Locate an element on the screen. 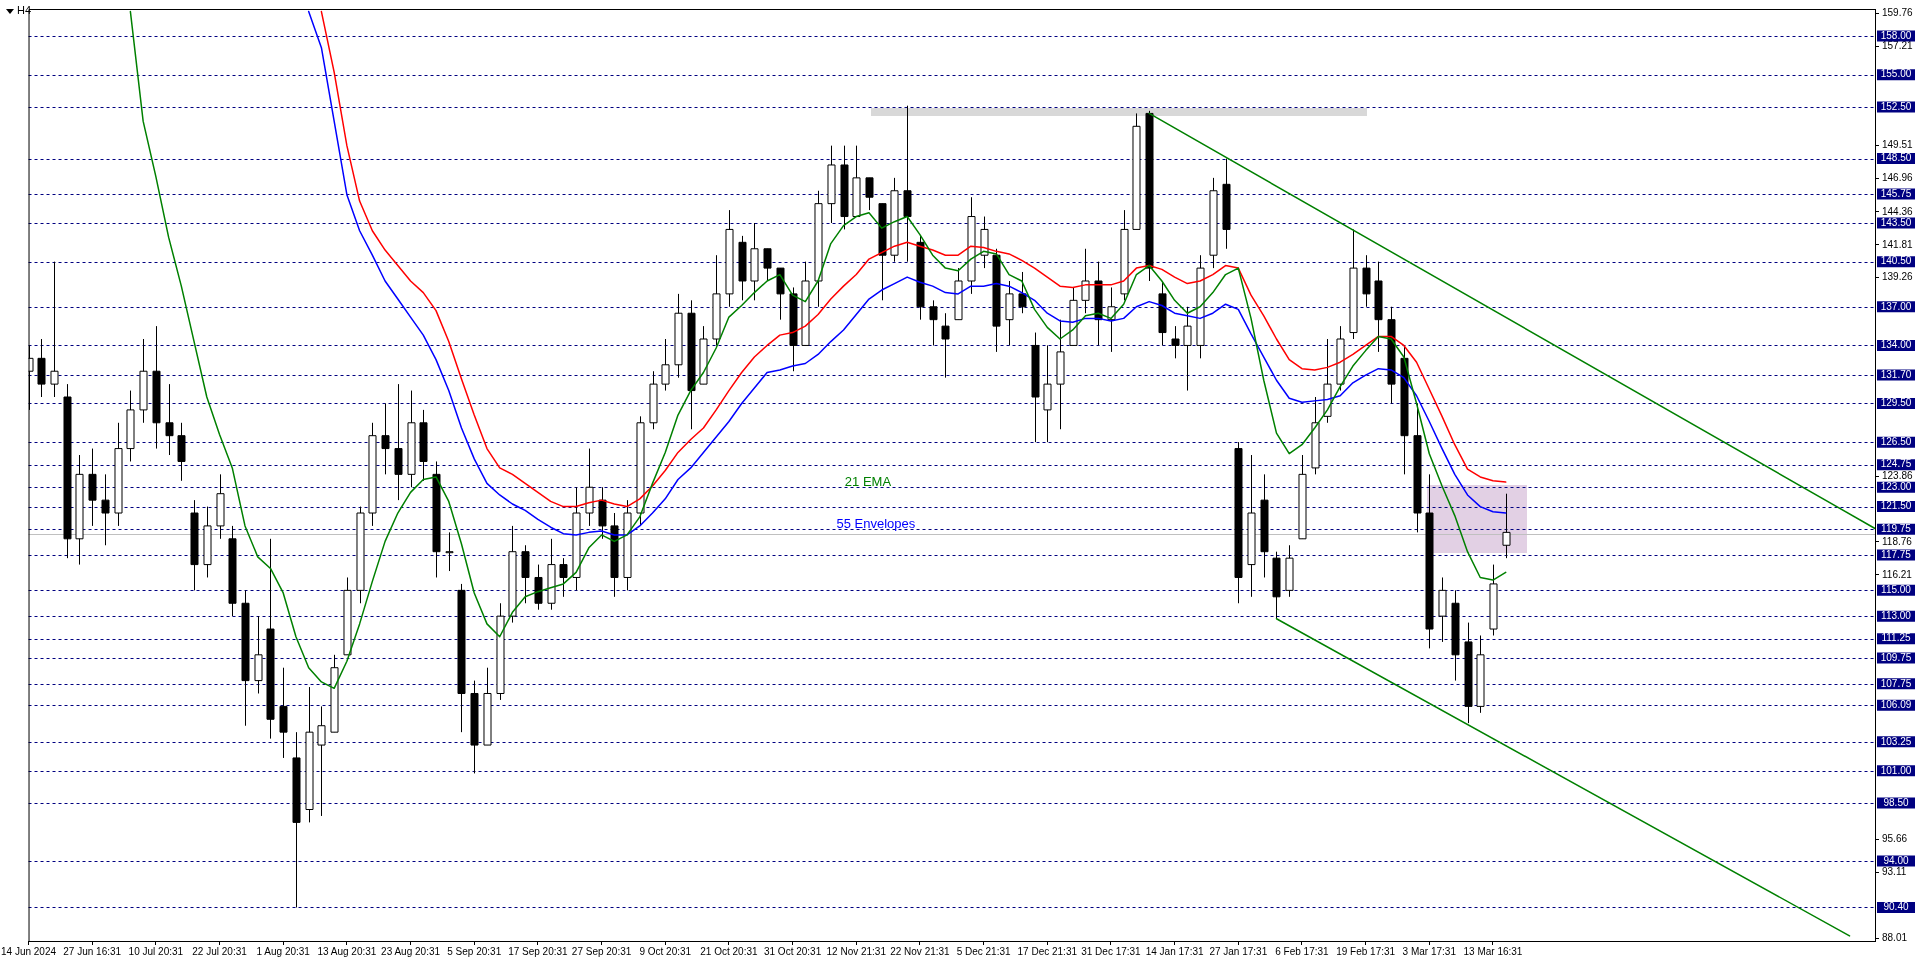 The height and width of the screenshot is (963, 1916). x-tick-label: 9 Oct 20:31 is located at coordinates (665, 951).